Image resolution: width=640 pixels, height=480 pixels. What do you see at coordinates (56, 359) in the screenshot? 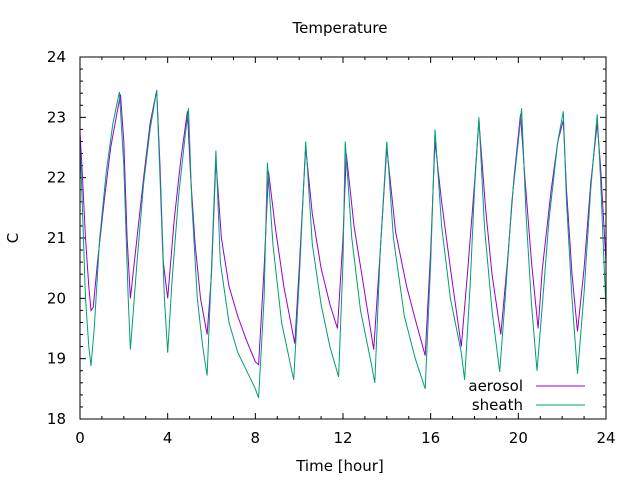
I see `y-tick-label: 19` at bounding box center [56, 359].